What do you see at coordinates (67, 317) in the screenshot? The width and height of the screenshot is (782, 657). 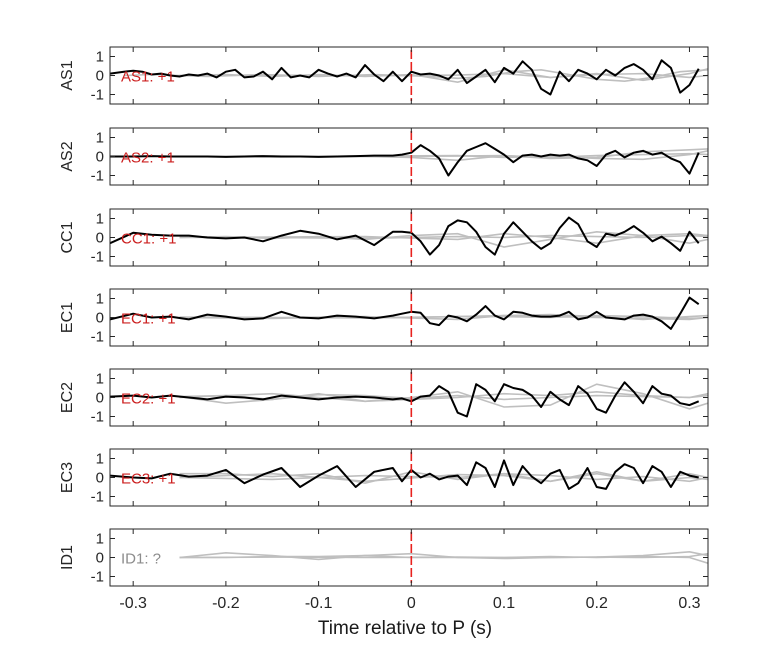 I see `station-label: EC1` at bounding box center [67, 317].